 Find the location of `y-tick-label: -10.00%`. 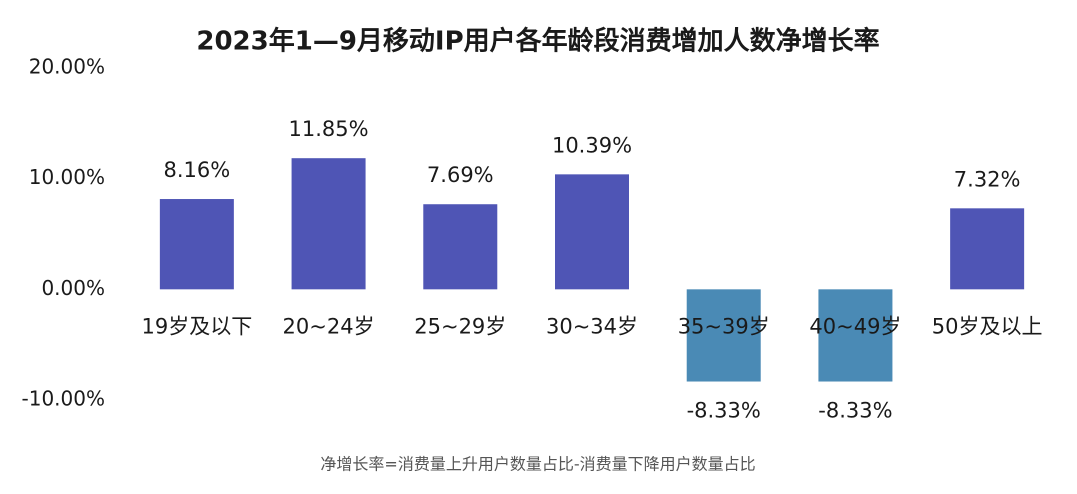

y-tick-label: -10.00% is located at coordinates (63, 399).